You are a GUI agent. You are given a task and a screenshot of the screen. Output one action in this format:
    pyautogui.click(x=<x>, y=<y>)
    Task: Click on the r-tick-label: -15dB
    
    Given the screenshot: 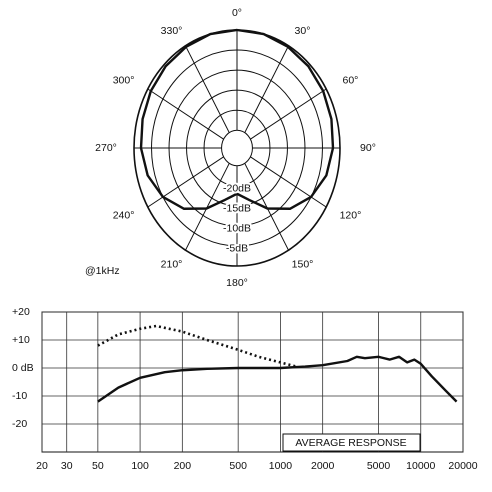 What is the action you would take?
    pyautogui.click(x=237, y=209)
    